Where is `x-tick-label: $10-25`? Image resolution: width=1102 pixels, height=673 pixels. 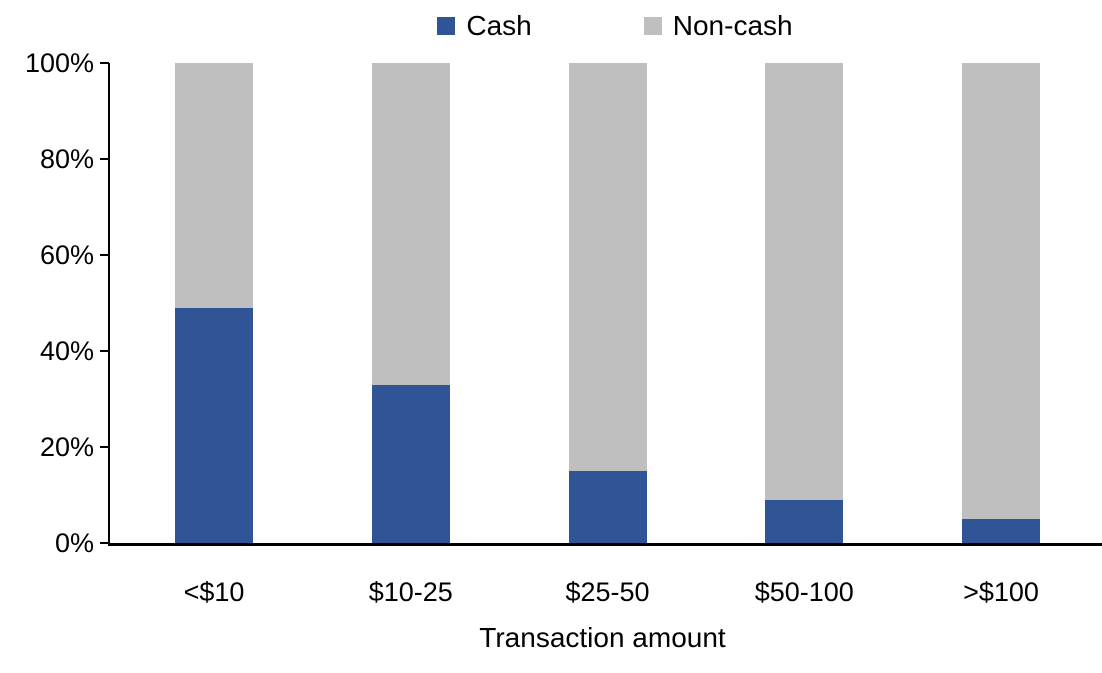
x-tick-label: $10-25 is located at coordinates (410, 592).